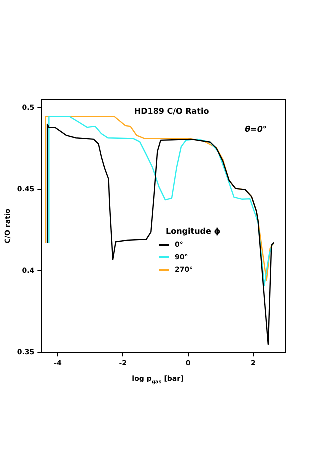 This screenshot has width=323, height=456. I want to click on text: HD189 C/O Ratio, so click(172, 111).